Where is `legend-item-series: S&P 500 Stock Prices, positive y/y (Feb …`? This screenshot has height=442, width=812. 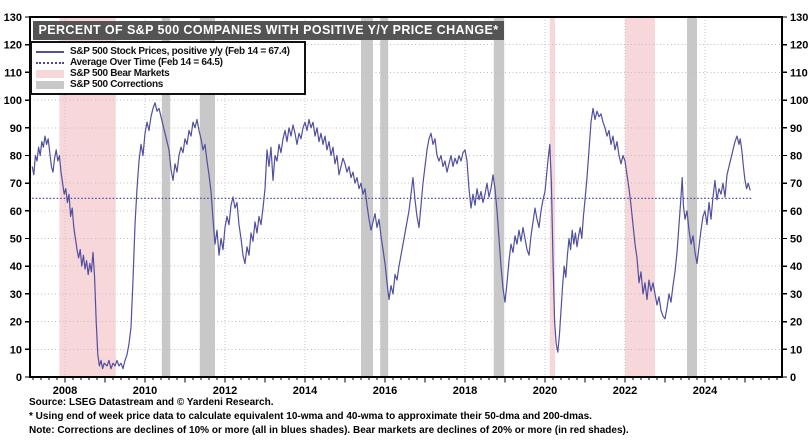
legend-item-series: S&P 500 Stock Prices, positive y/y (Feb … is located at coordinates (167, 51).